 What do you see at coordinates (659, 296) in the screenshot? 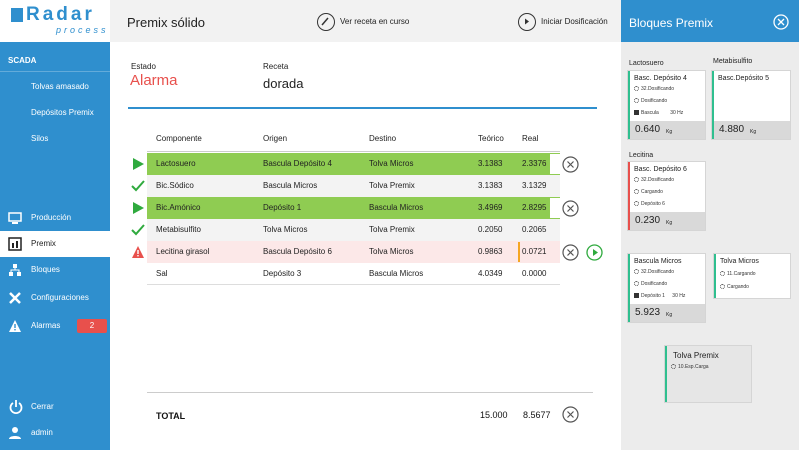
I see `card-status: Depósito 1 30 Hz` at bounding box center [659, 296].